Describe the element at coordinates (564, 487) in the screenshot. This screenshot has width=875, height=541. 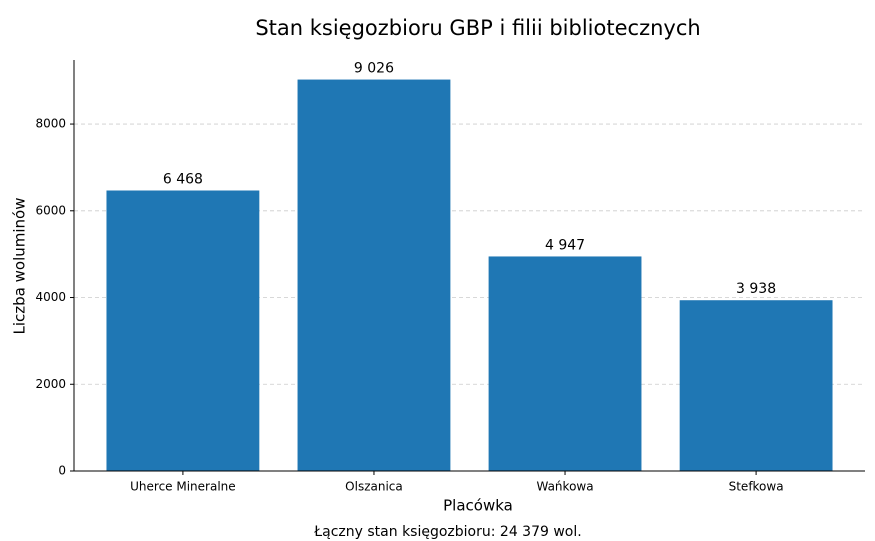
I see `x-tick-label: Wańkowa` at that location.